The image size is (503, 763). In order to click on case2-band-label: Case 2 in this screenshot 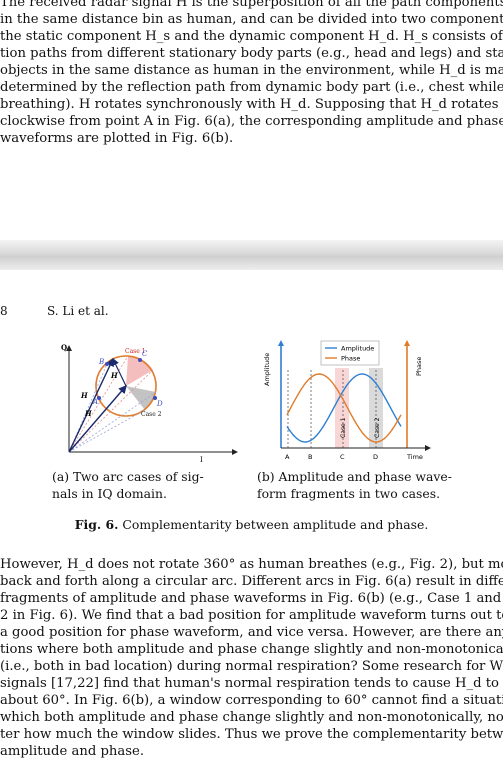, I will do `click(377, 427)`.